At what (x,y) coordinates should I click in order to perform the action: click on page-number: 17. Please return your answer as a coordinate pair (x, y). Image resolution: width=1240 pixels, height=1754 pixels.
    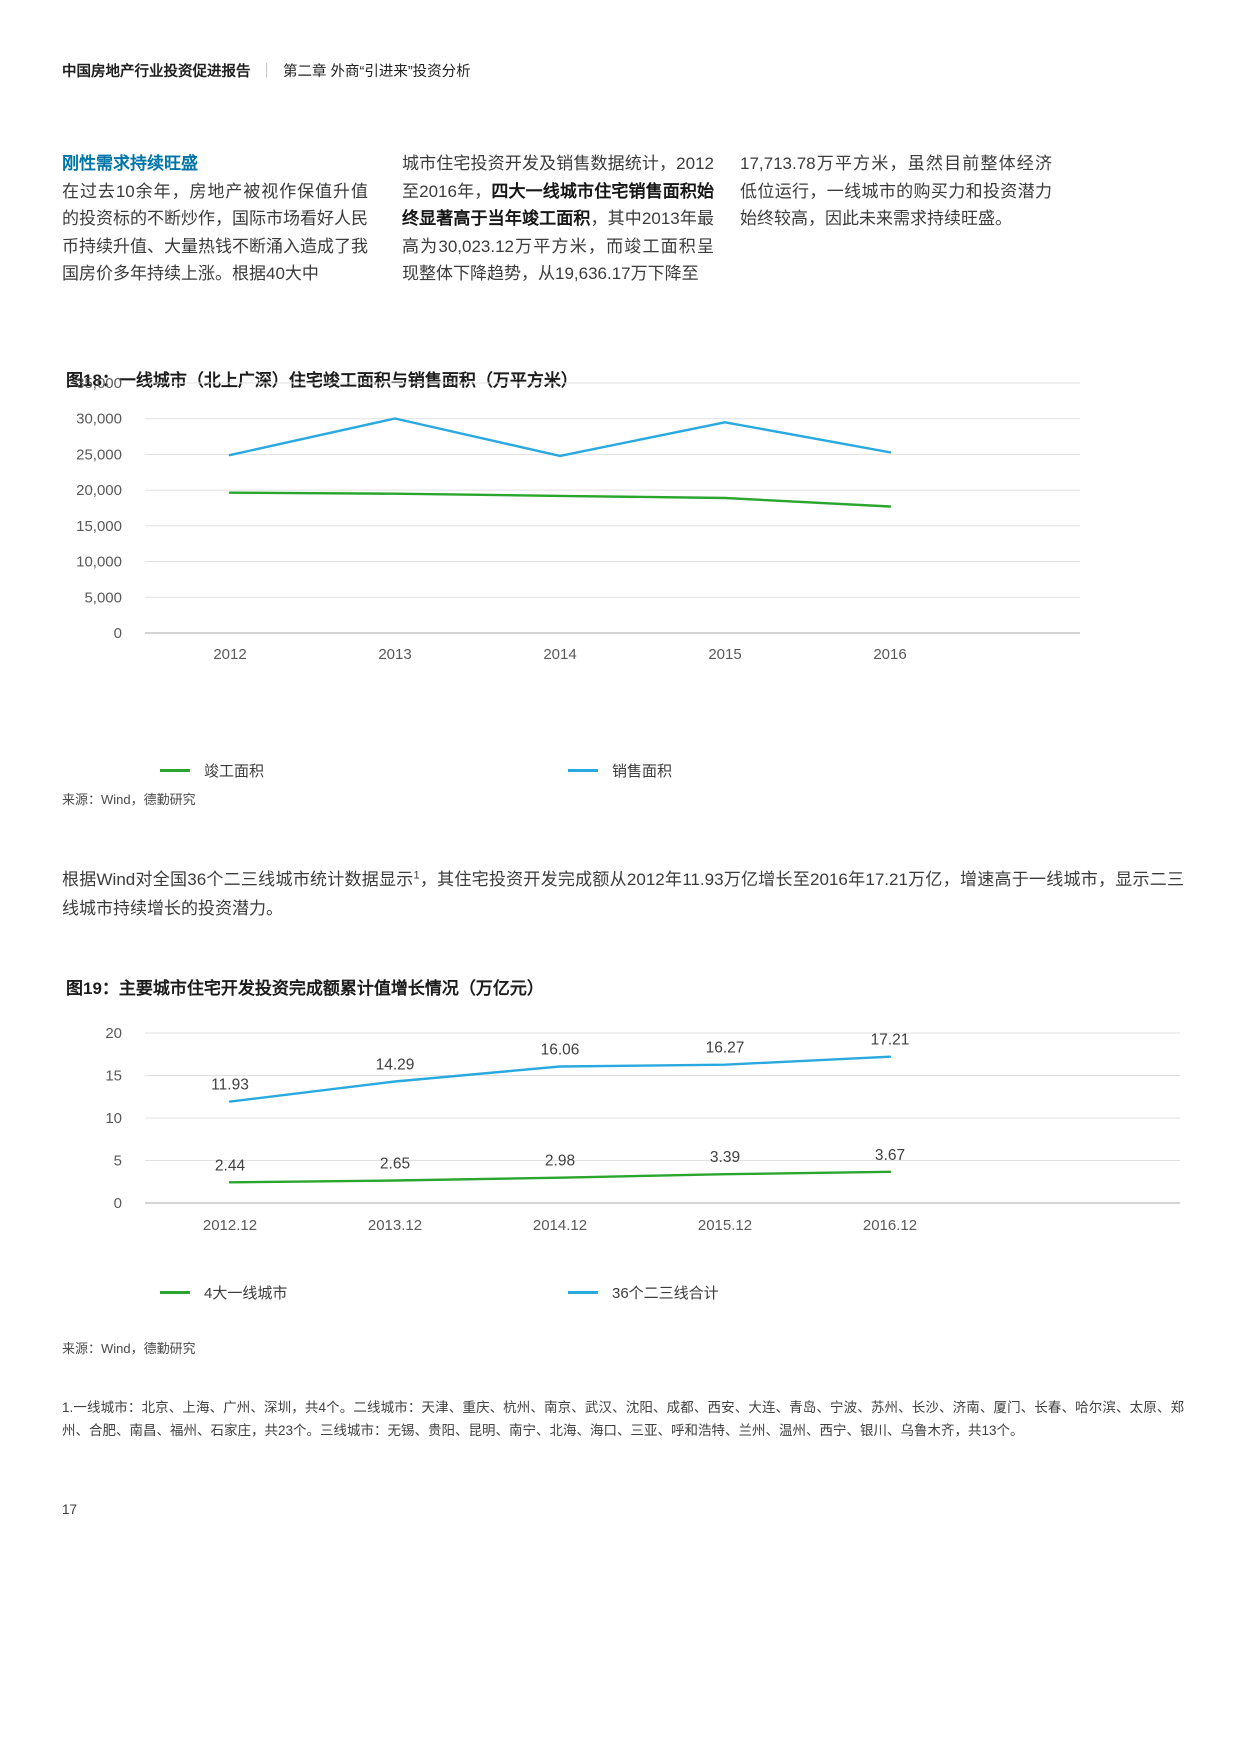
    Looking at the image, I should click on (70, 1509).